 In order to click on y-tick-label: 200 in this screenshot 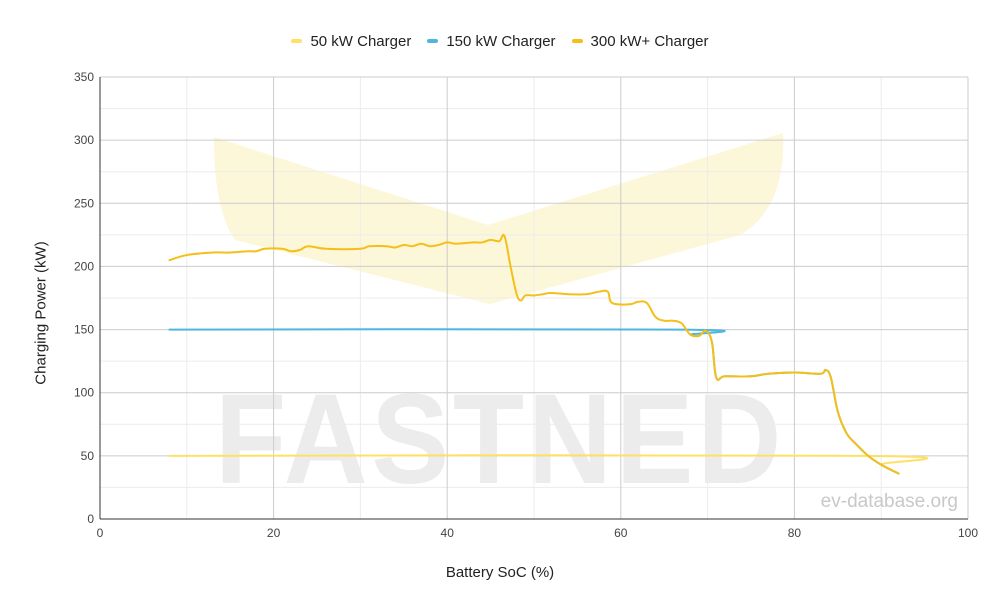, I will do `click(84, 266)`.